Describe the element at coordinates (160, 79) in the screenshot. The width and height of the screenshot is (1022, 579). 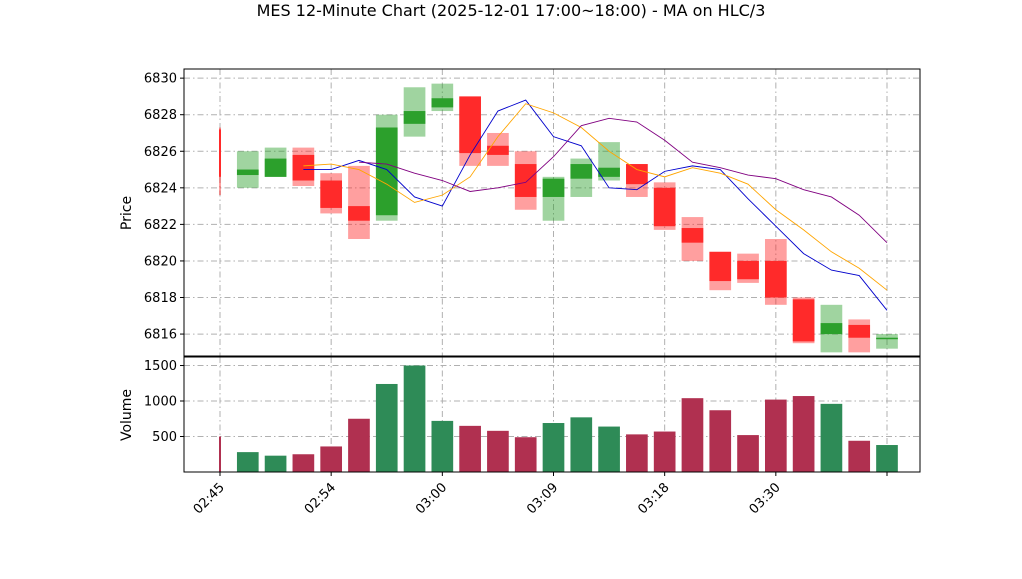
I see `price-y-tick-label: 6830` at that location.